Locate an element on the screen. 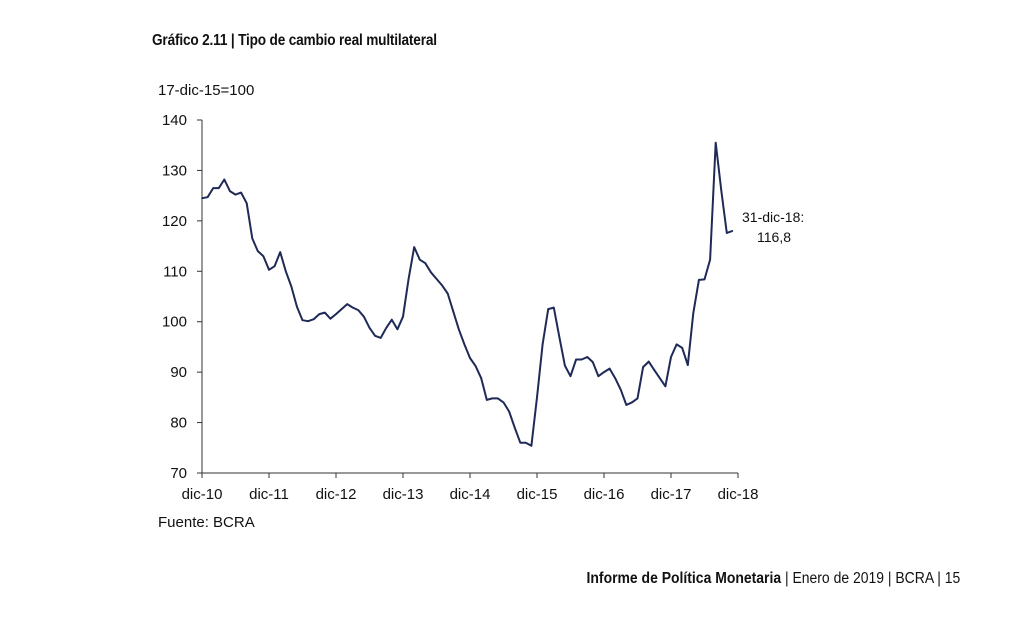  y-tick-label: 130 is located at coordinates (174, 170).